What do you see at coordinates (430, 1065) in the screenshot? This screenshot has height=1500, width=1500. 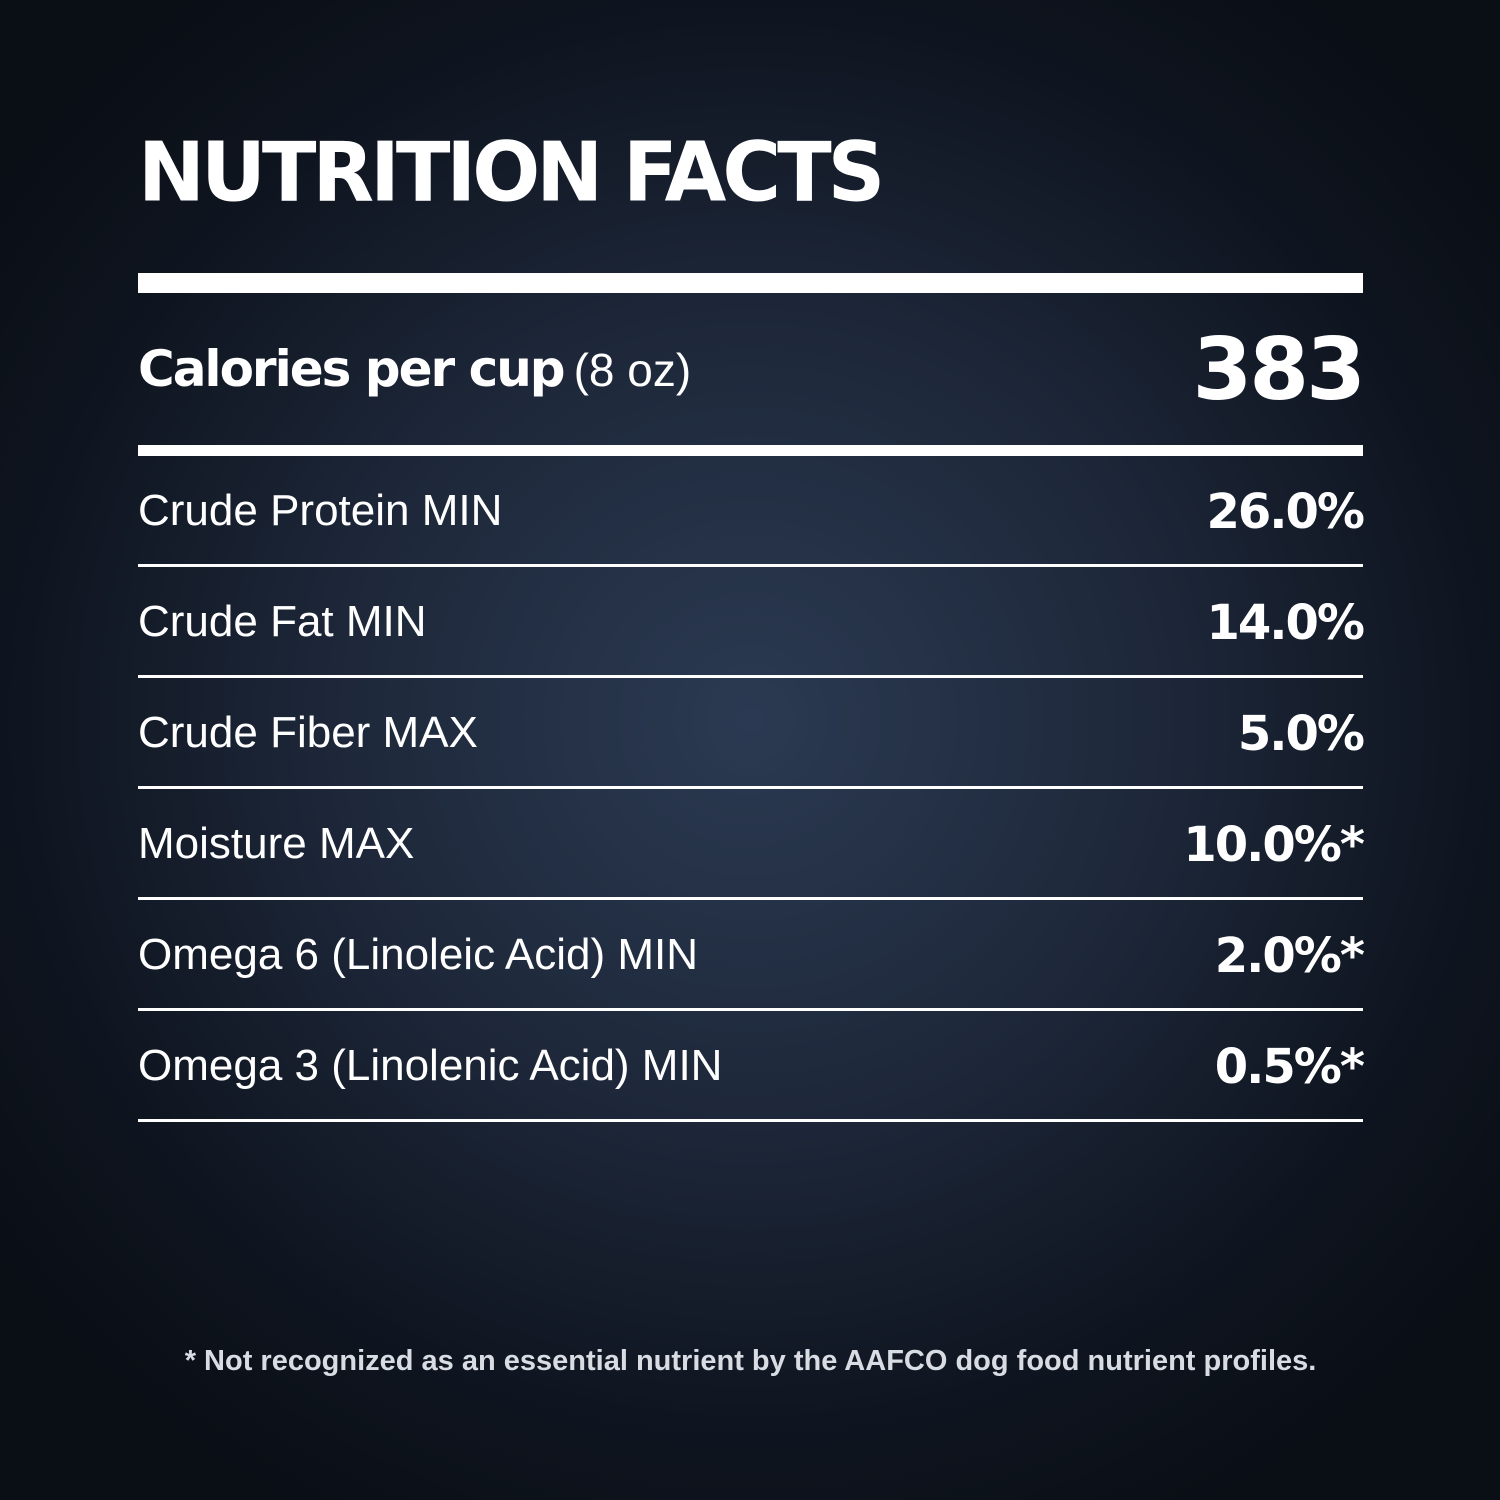 I see `nutrient-label: Omega 3 (Linolenic Acid) MIN` at bounding box center [430, 1065].